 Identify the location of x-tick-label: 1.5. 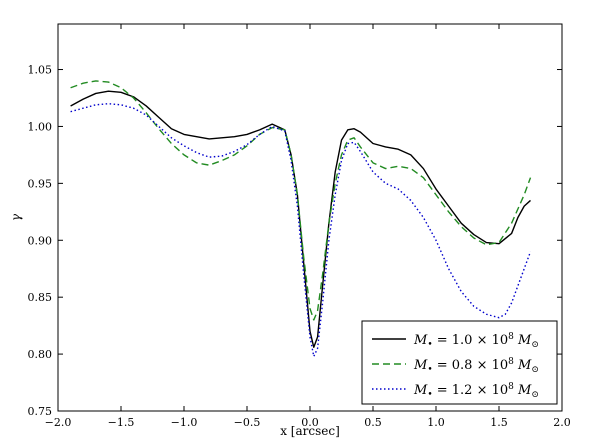
(499, 422).